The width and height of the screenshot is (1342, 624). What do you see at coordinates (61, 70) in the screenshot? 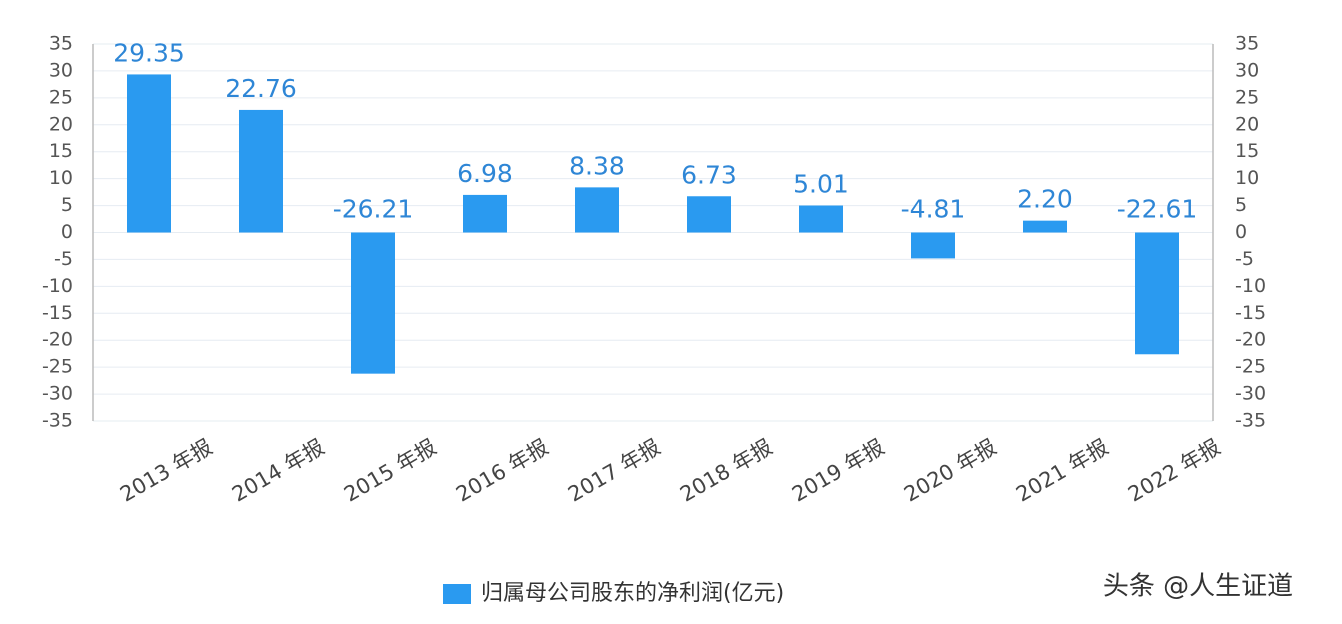
I see `y-tick-label: 30` at bounding box center [61, 70].